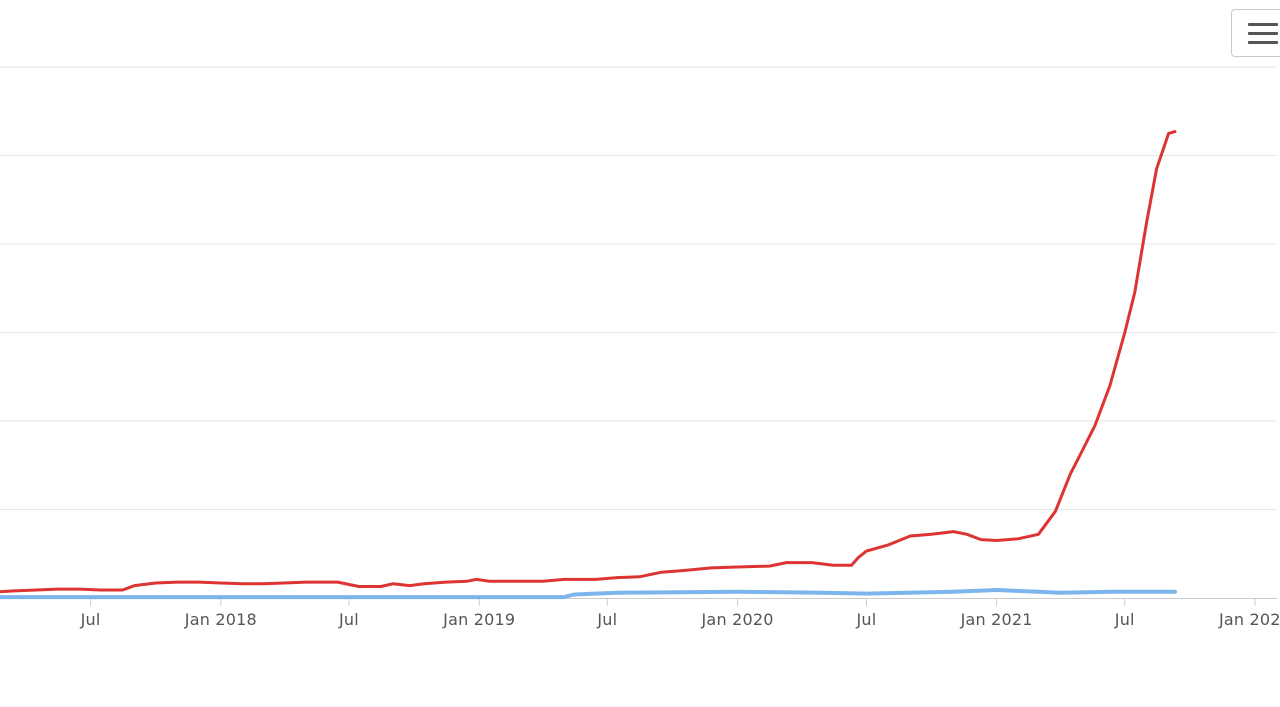 The image size is (1280, 707). What do you see at coordinates (996, 619) in the screenshot?
I see `x-tick-label: Jan 2021` at bounding box center [996, 619].